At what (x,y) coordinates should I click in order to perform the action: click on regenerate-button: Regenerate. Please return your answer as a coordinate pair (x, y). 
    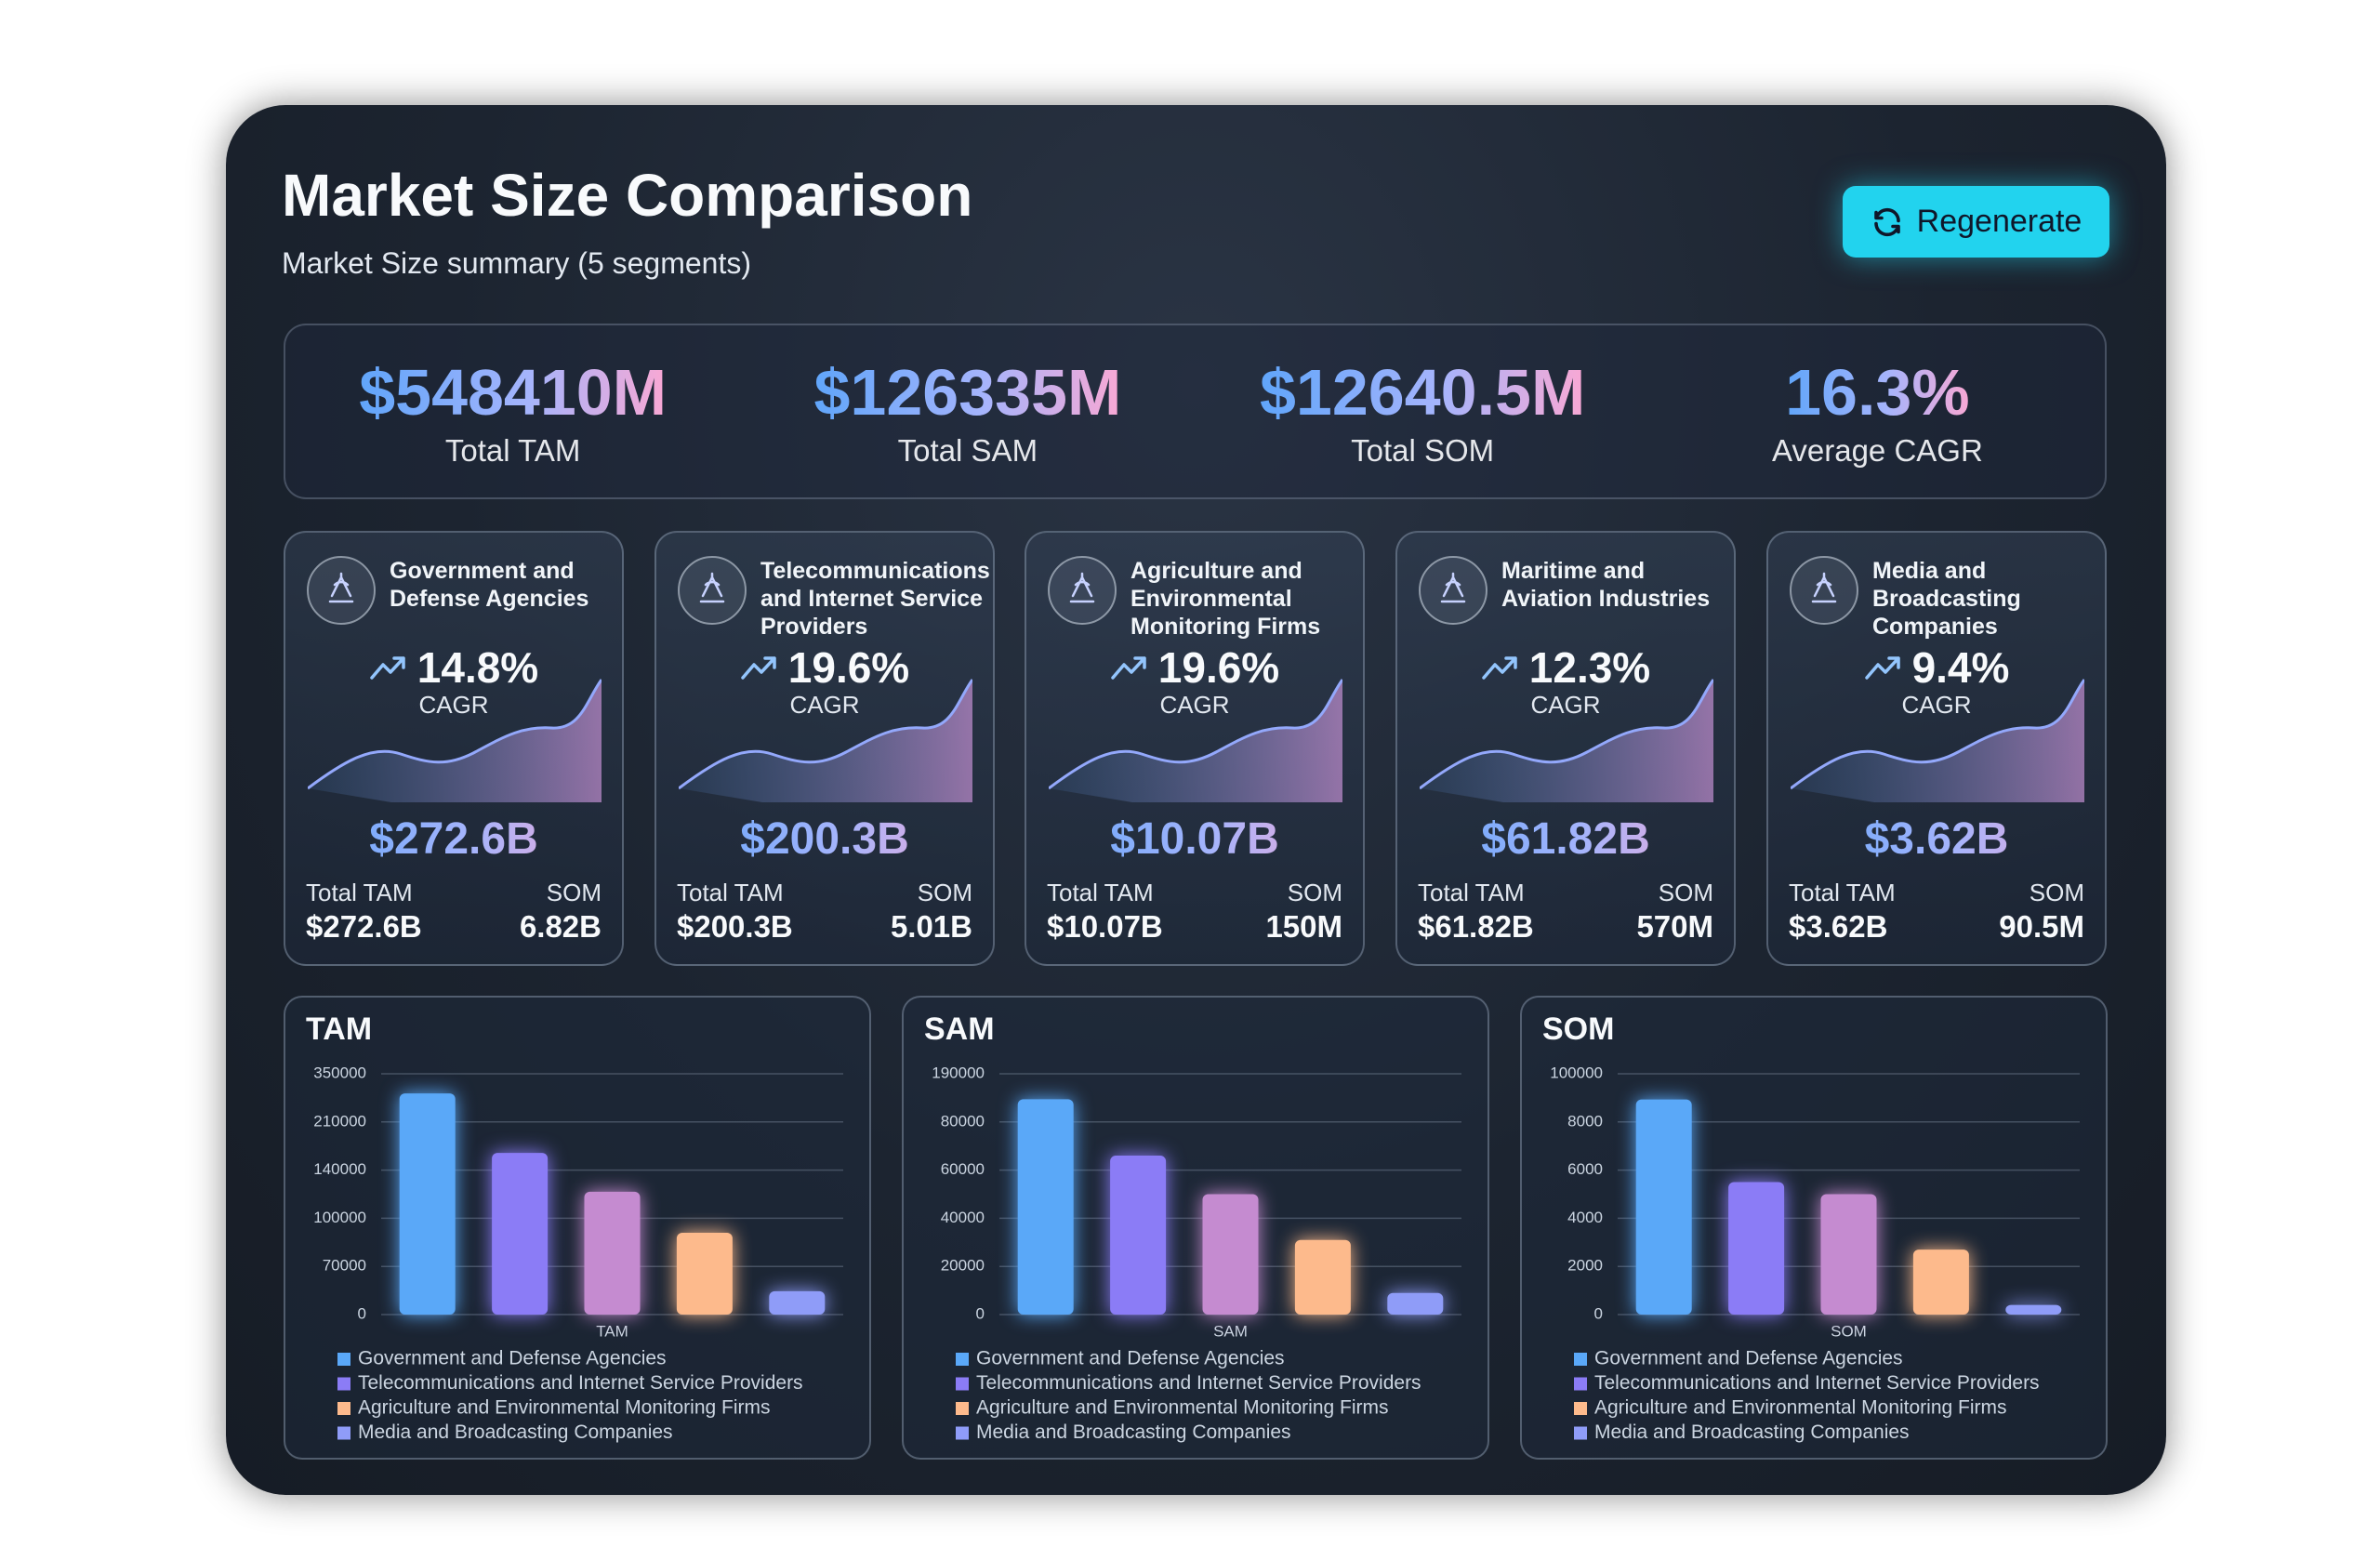
    Looking at the image, I should click on (1976, 222).